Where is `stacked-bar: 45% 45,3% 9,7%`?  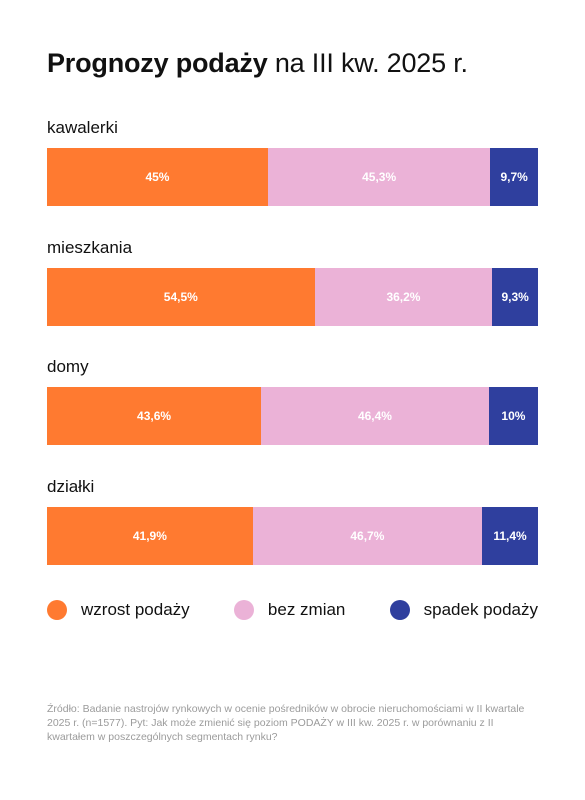
stacked-bar: 45% 45,3% 9,7% is located at coordinates (292, 177).